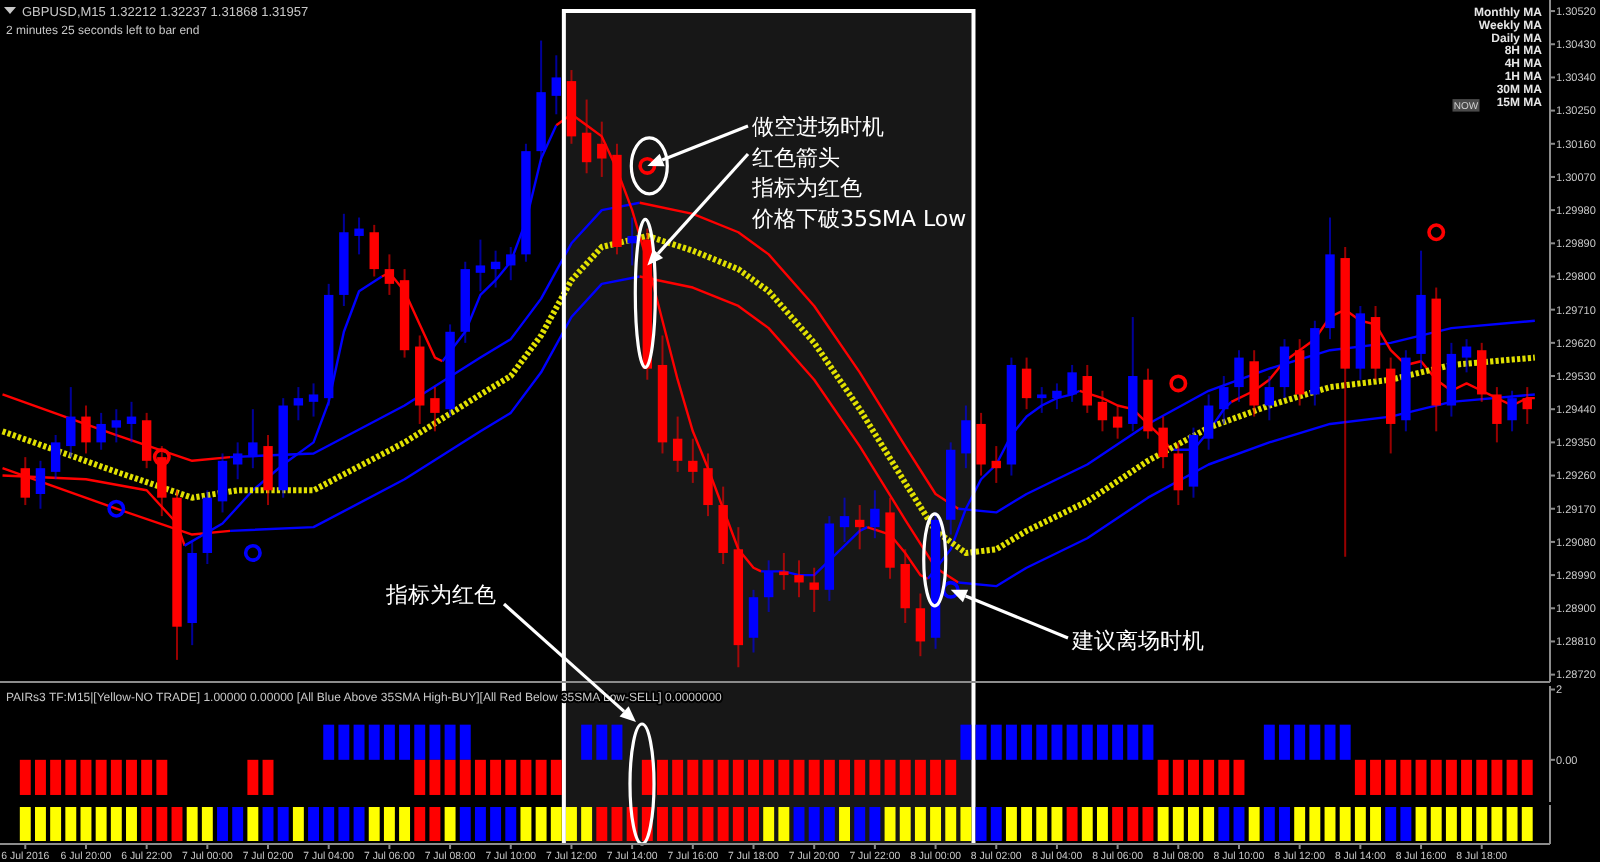 The image size is (1600, 862). I want to click on annotation: 建议离场时机, so click(1137, 641).